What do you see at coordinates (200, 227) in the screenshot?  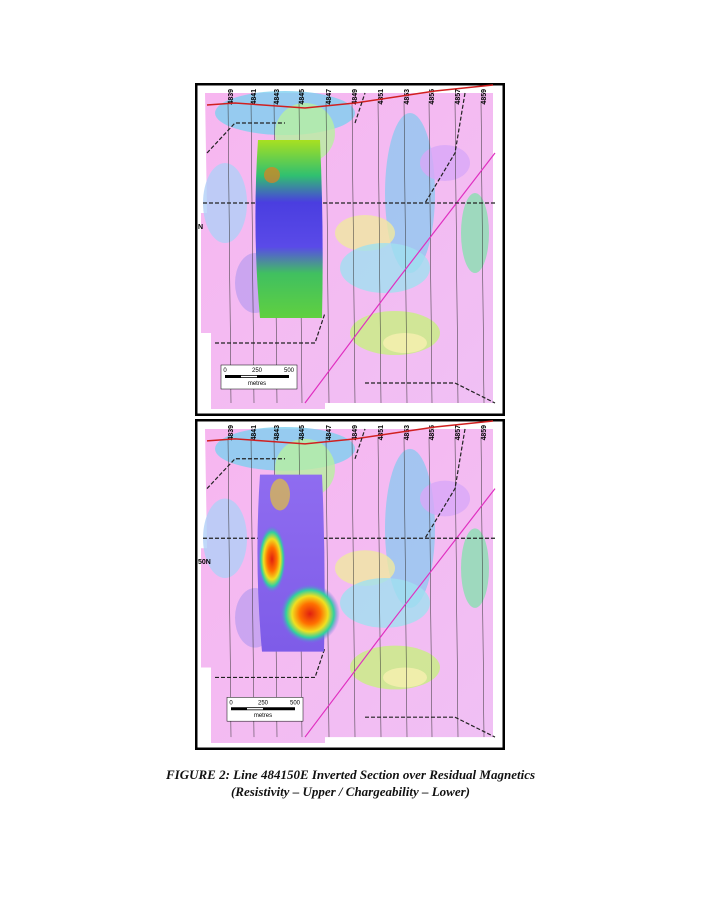 I see `edge-label: N` at bounding box center [200, 227].